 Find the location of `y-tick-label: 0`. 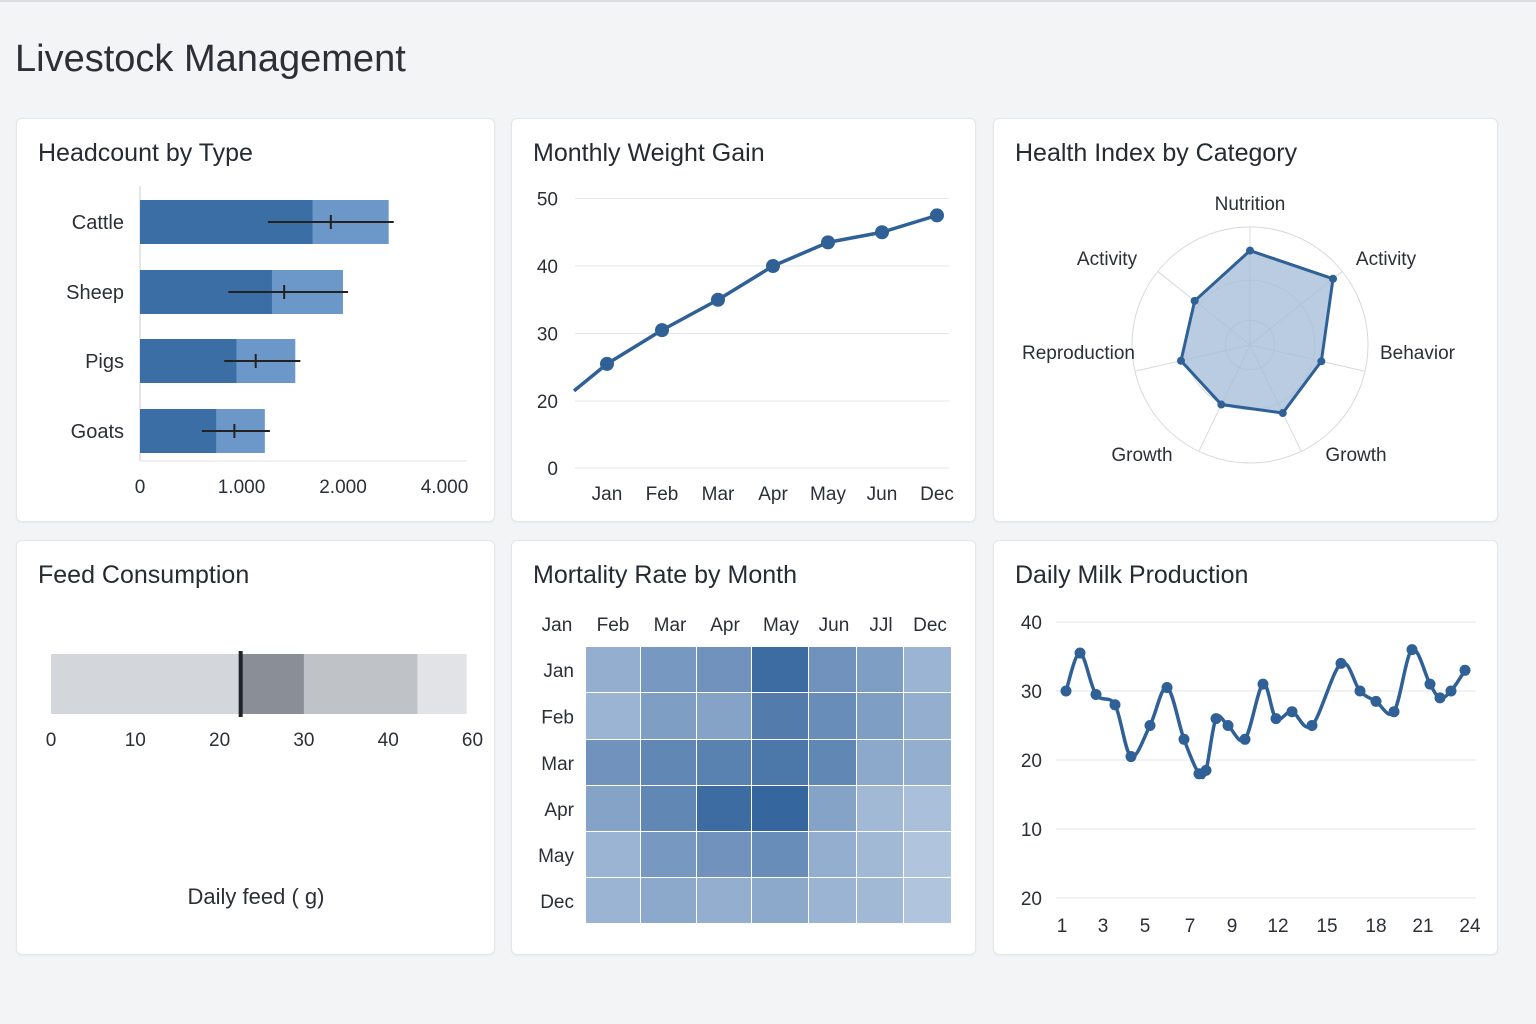

y-tick-label: 0 is located at coordinates (552, 469).